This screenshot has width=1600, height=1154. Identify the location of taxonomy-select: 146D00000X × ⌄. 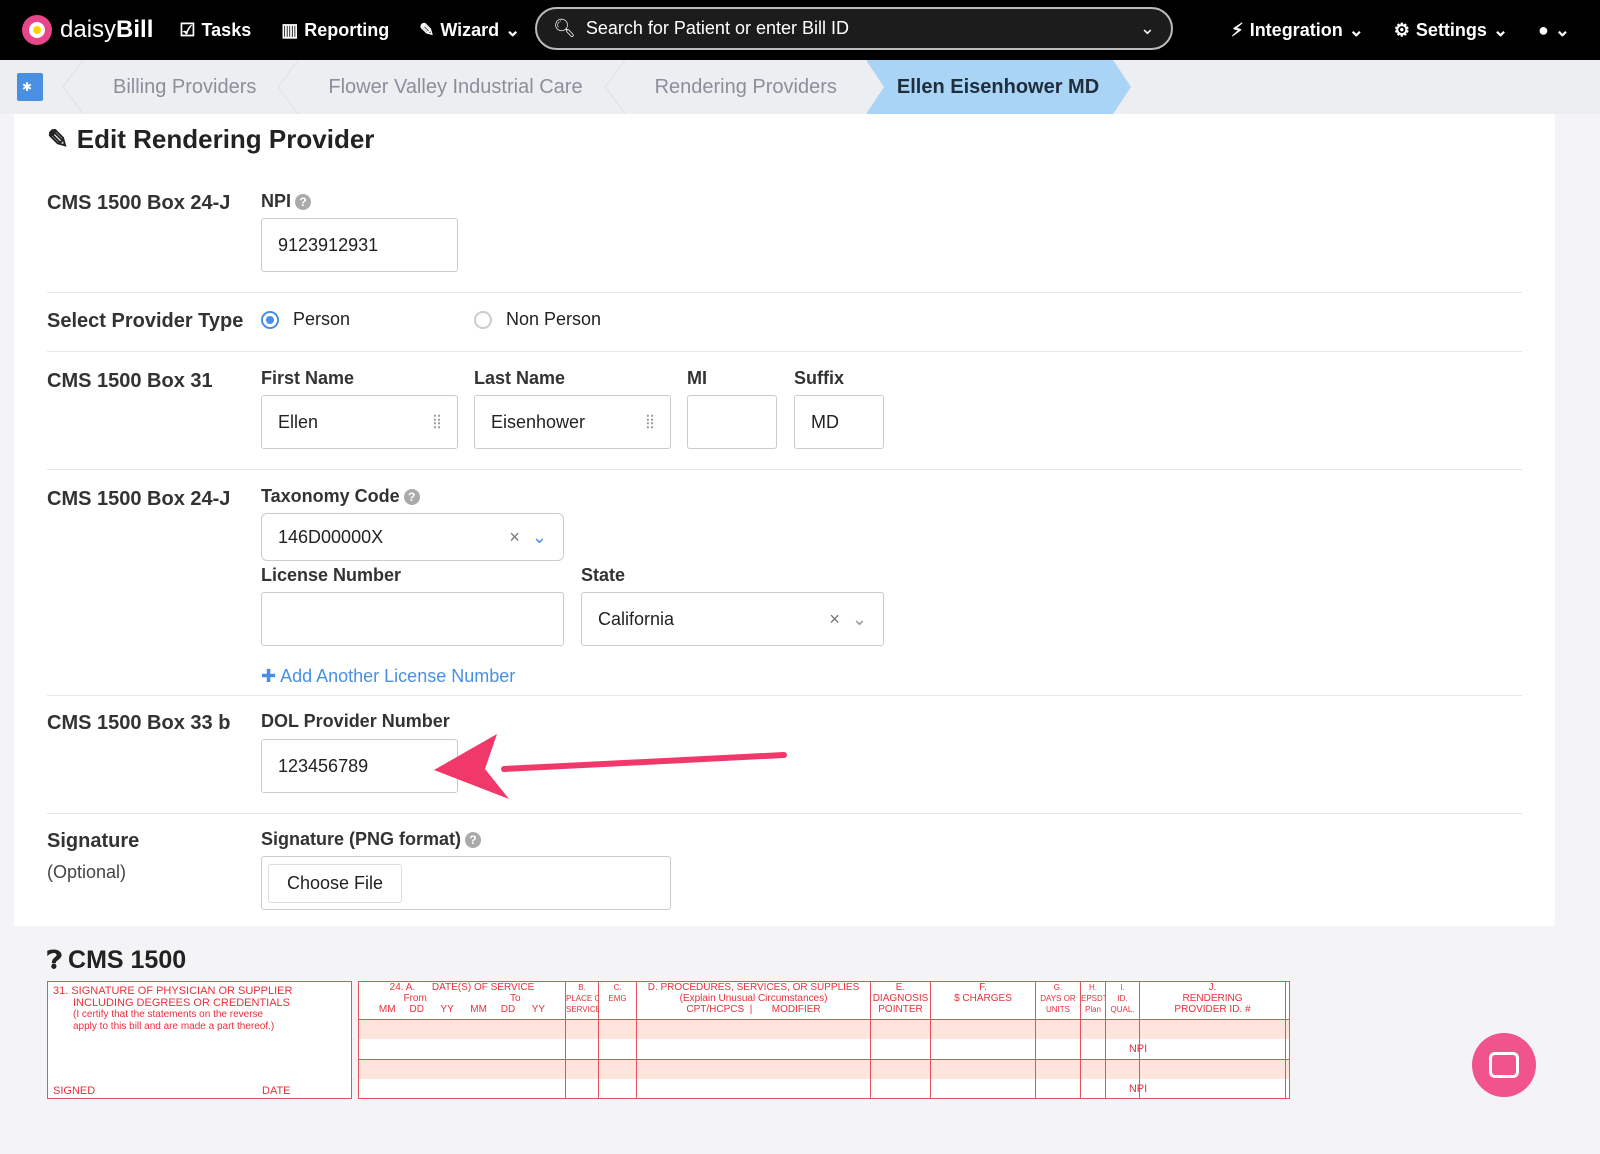
(412, 537).